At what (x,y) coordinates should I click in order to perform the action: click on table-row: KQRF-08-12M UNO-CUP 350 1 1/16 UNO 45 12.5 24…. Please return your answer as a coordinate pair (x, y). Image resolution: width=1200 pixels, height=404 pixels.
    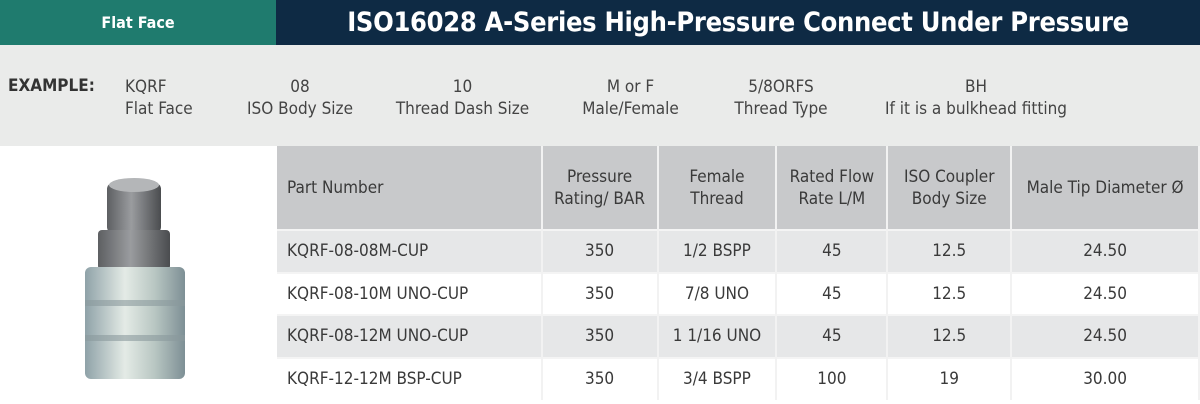
    Looking at the image, I should click on (738, 336).